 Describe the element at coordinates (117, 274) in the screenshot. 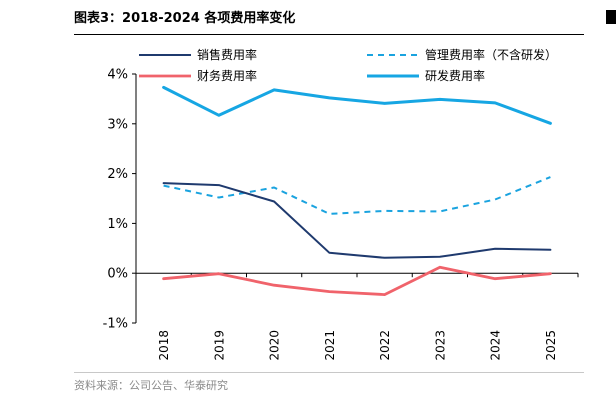

I see `y-tick-label: 0%` at that location.